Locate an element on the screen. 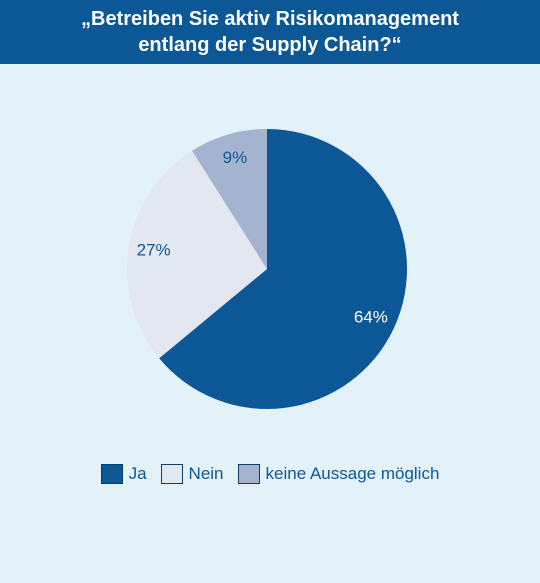  pie-slice-nein is located at coordinates (196, 254).